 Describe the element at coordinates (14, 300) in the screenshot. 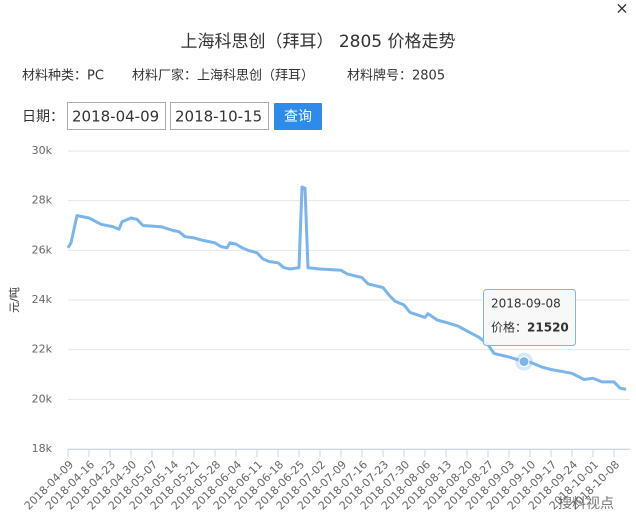

I see `y-axis-label: 元/吨` at that location.